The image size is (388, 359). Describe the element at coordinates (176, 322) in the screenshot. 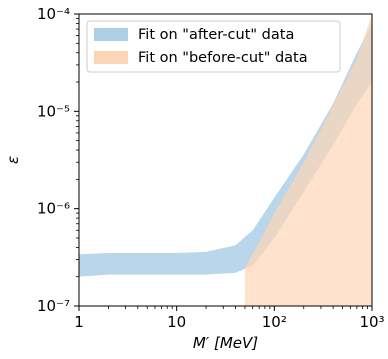

I see `x-tick-label: 10` at that location.